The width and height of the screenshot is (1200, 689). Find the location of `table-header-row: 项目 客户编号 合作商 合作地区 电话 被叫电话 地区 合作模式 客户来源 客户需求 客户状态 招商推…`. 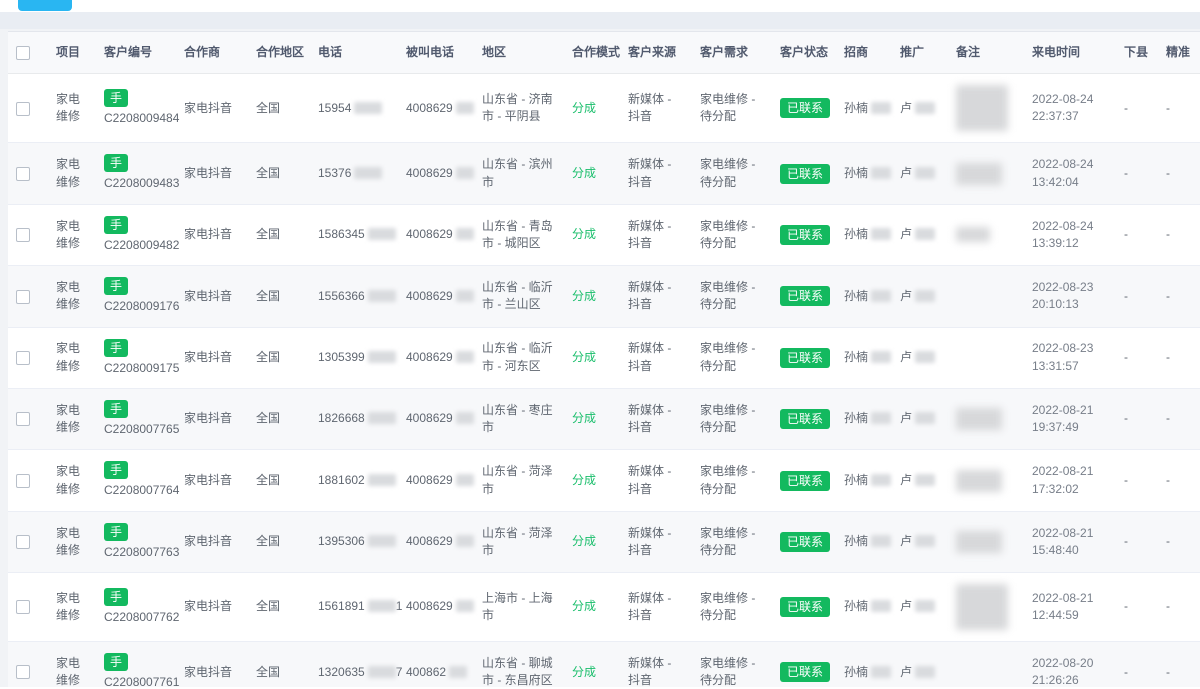

table-header-row: 项目 客户编号 合作商 合作地区 电话 被叫电话 地区 合作模式 客户来源 客户需求 客户状态 招商推… is located at coordinates (604, 53).